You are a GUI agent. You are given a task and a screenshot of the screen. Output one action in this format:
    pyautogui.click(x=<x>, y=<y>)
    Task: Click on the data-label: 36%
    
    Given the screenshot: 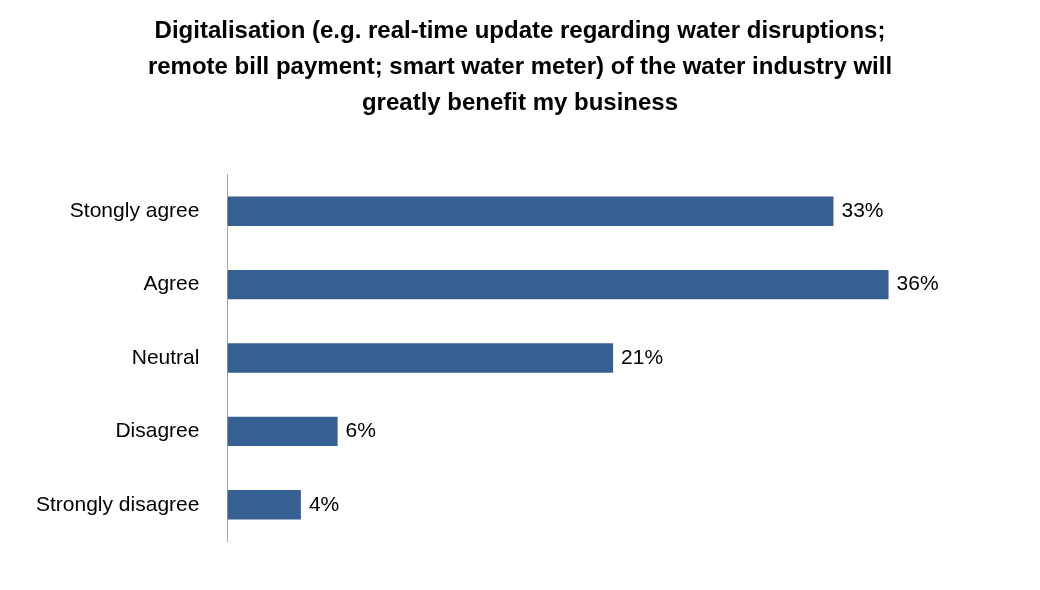 What is the action you would take?
    pyautogui.click(x=917, y=283)
    